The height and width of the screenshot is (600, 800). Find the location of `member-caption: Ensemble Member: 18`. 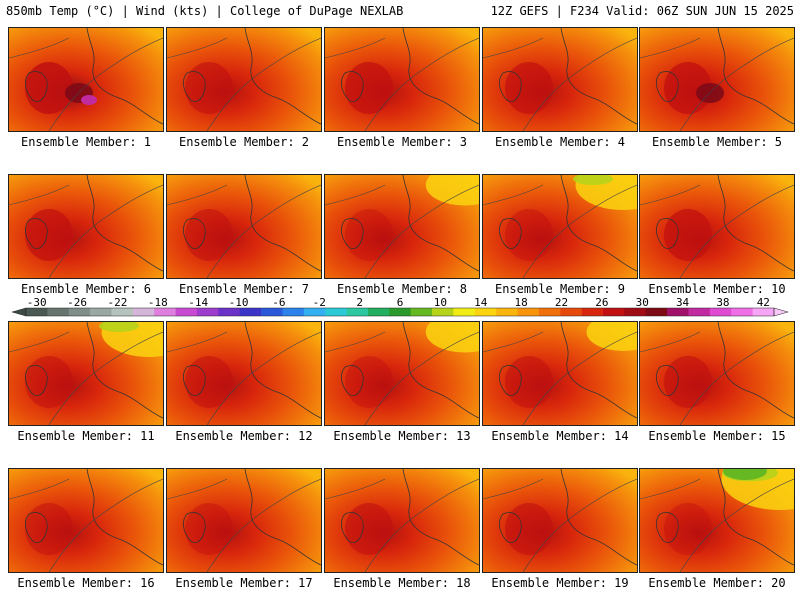

member-caption: Ensemble Member: 18 is located at coordinates (402, 583).